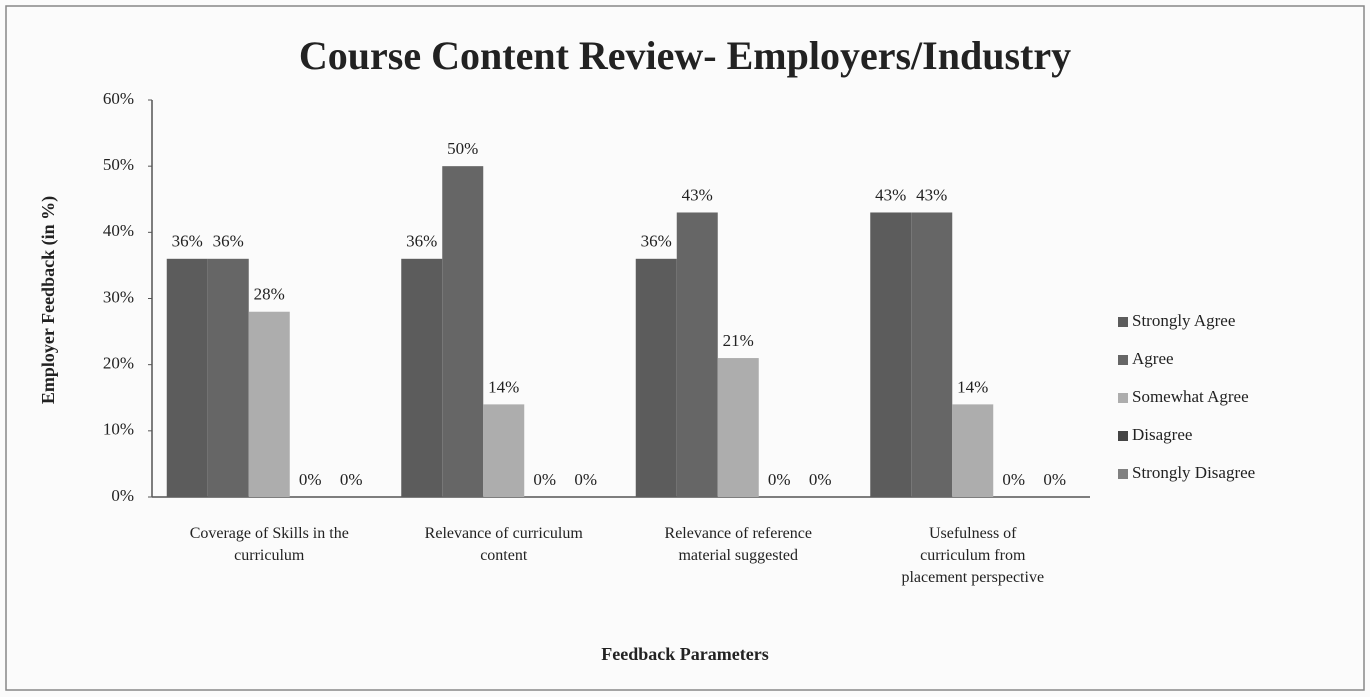 The height and width of the screenshot is (697, 1370). Describe the element at coordinates (118, 429) in the screenshot. I see `y-tick-label: 10%` at that location.